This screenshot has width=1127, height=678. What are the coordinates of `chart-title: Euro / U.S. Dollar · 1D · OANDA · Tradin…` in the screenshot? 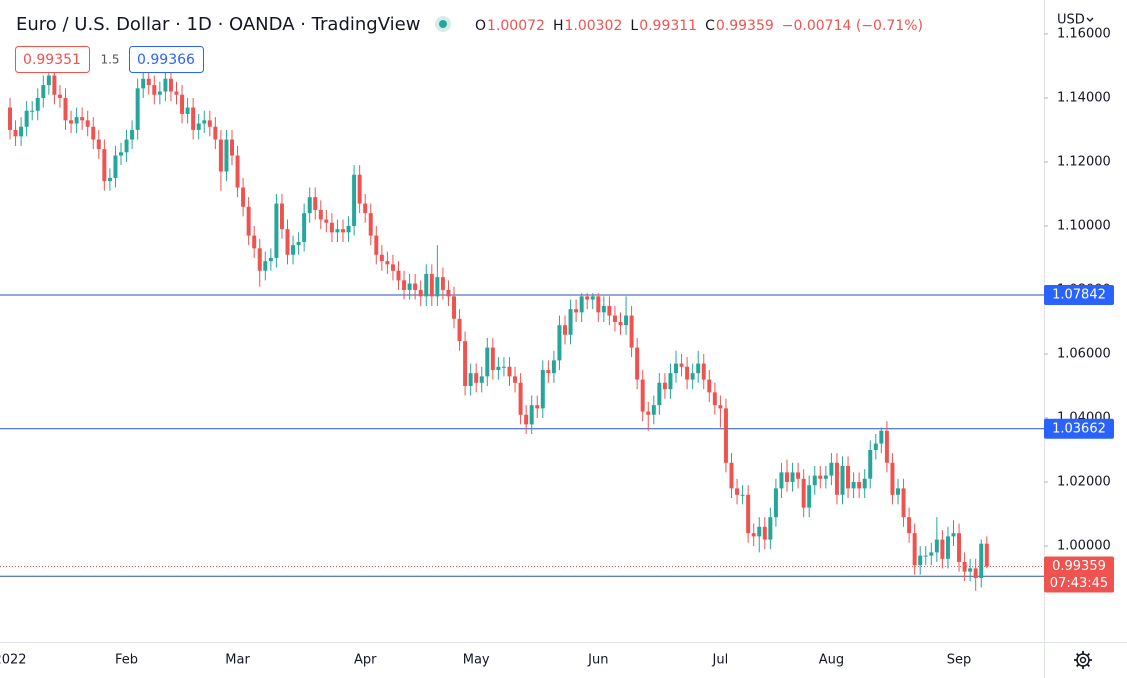 It's located at (218, 24).